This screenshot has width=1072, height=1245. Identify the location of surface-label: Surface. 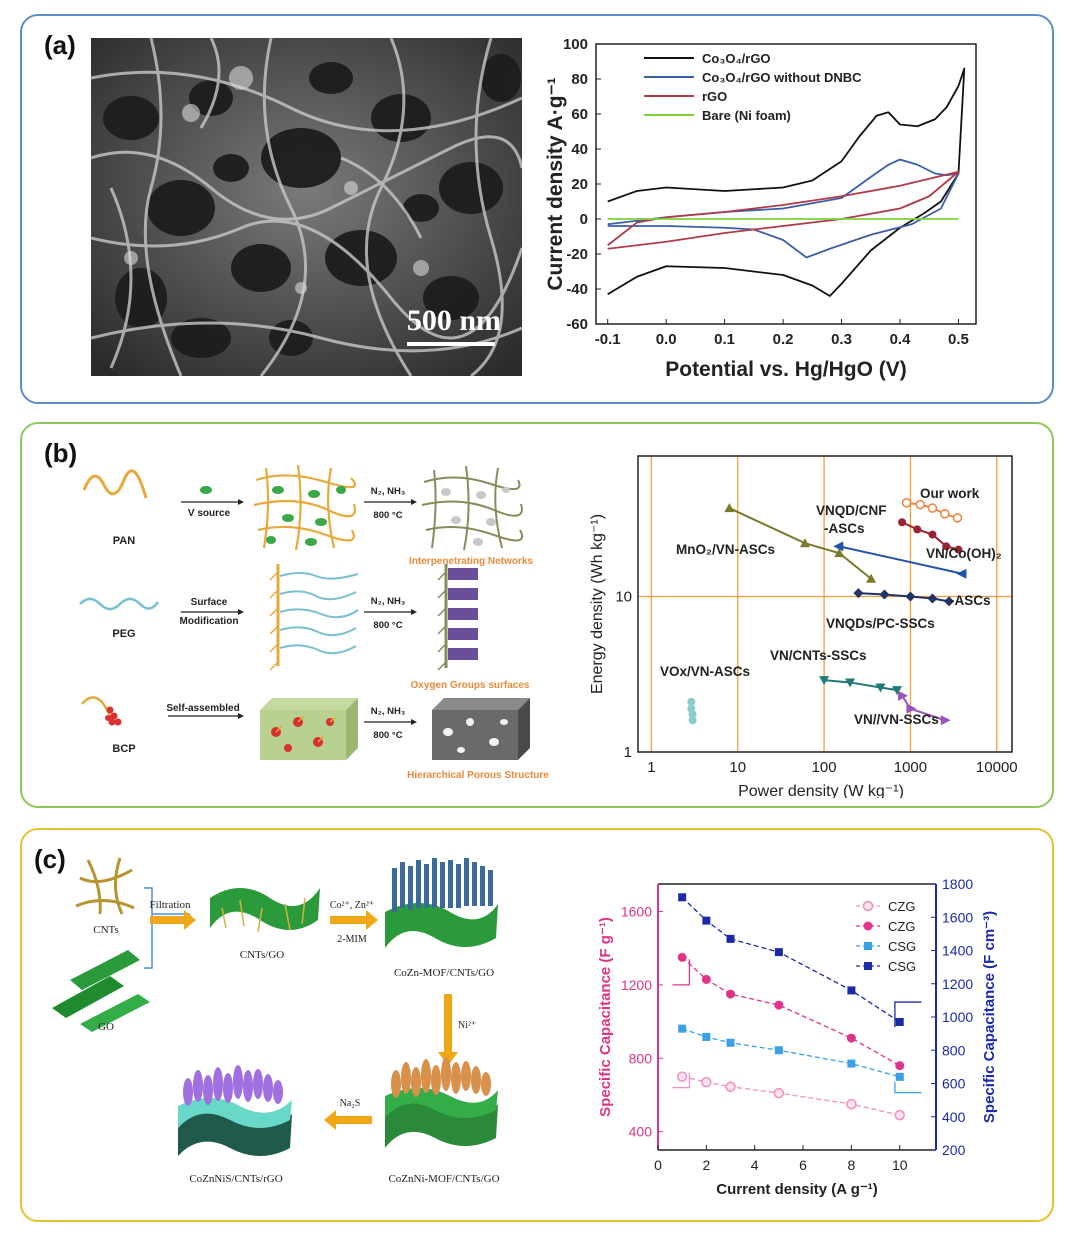
(209, 602).